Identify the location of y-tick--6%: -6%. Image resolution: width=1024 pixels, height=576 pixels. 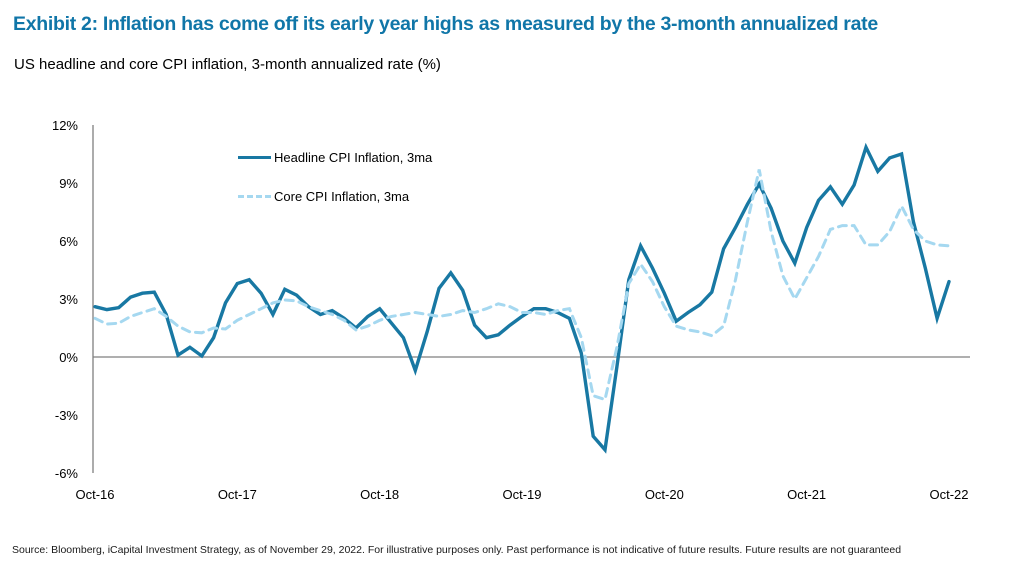
(66, 473).